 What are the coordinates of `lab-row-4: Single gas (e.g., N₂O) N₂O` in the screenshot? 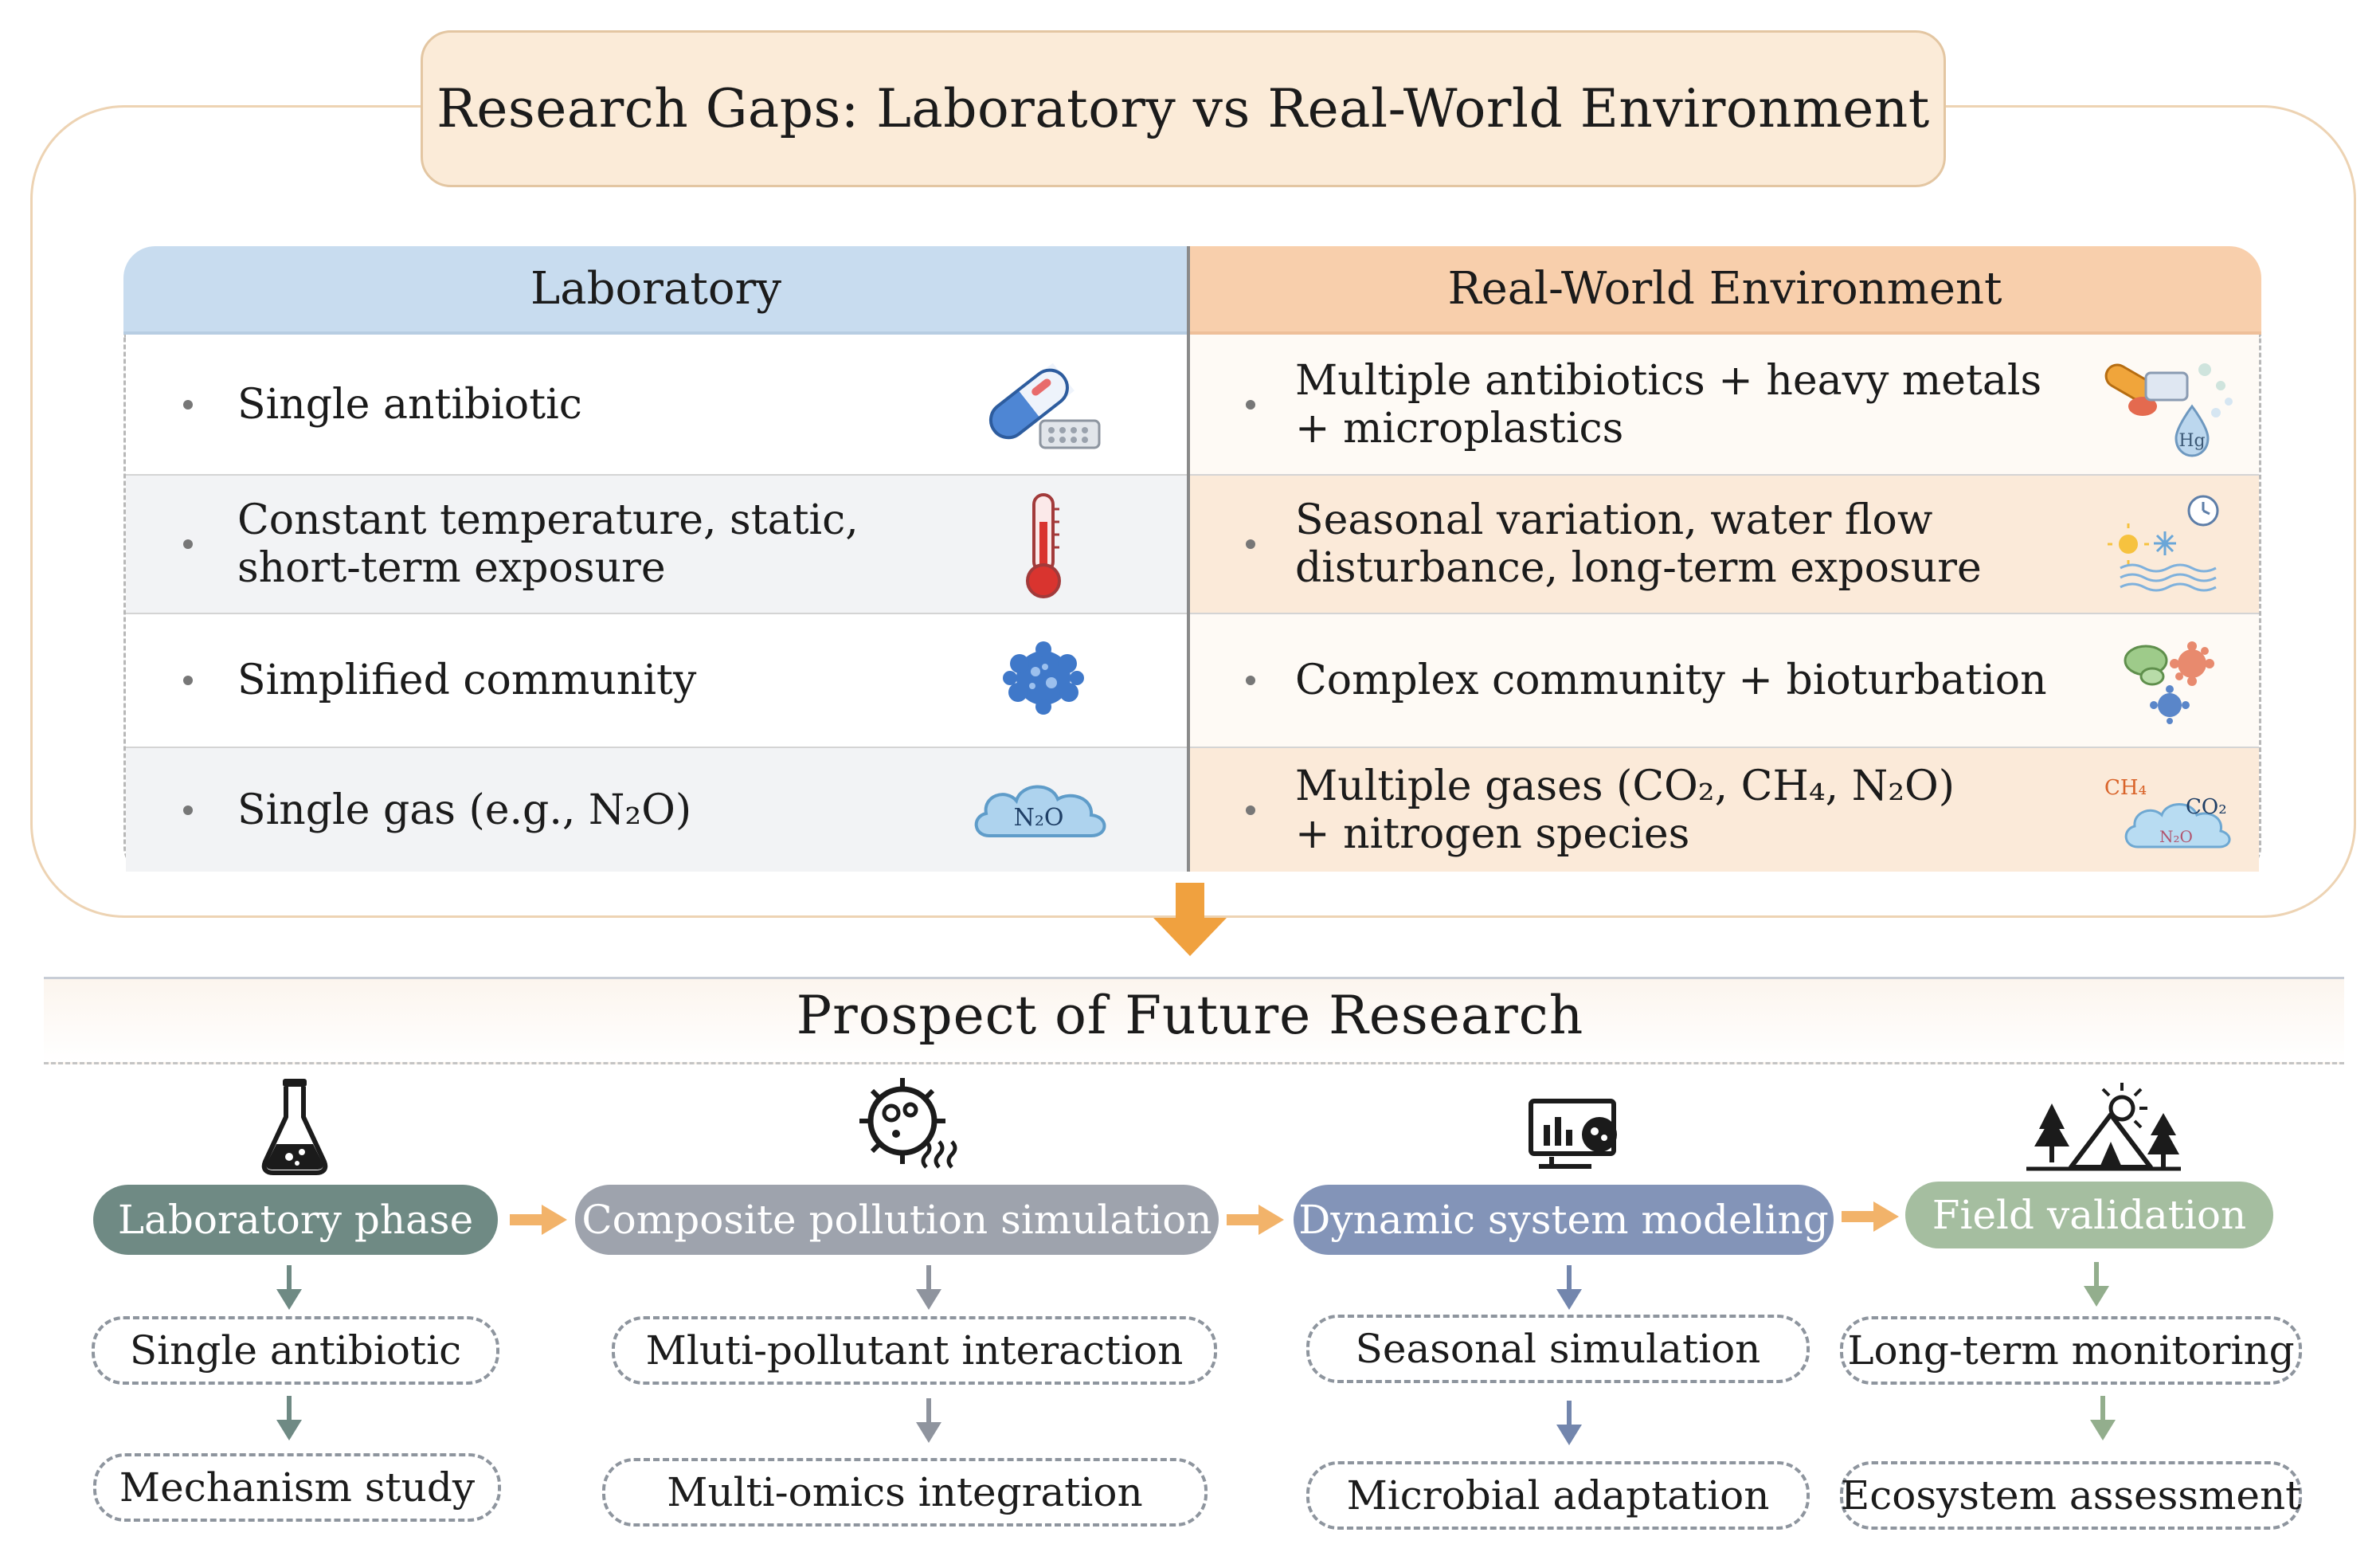 It's located at (657, 809).